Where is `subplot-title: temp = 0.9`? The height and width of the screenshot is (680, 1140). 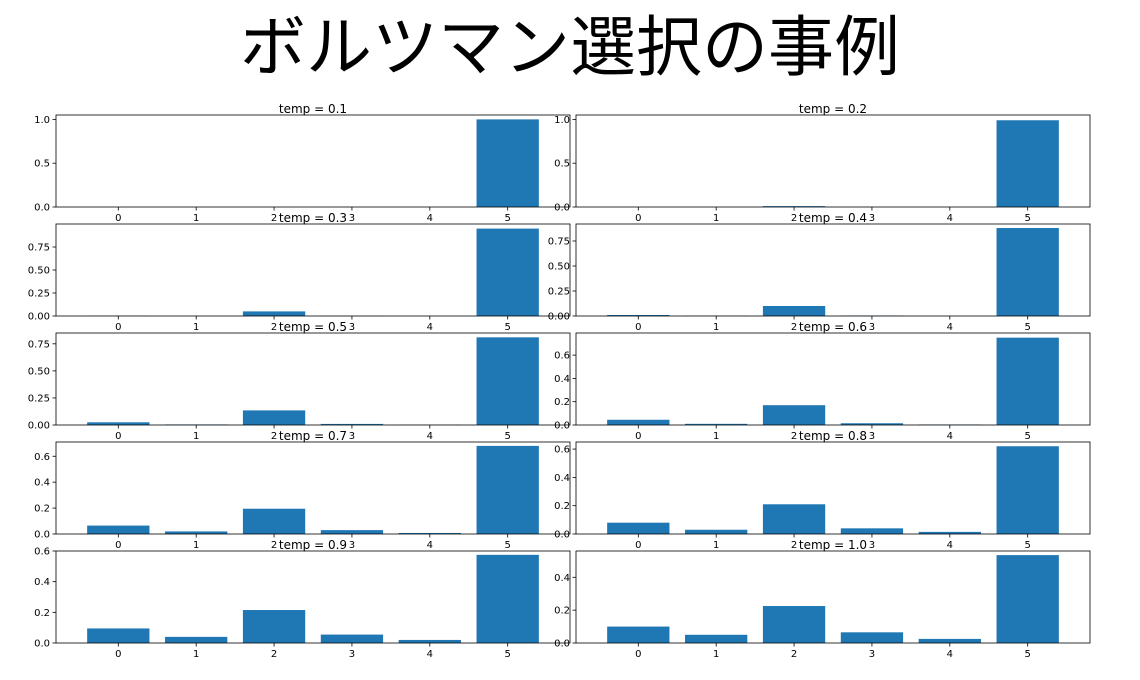
subplot-title: temp = 0.9 is located at coordinates (313, 545).